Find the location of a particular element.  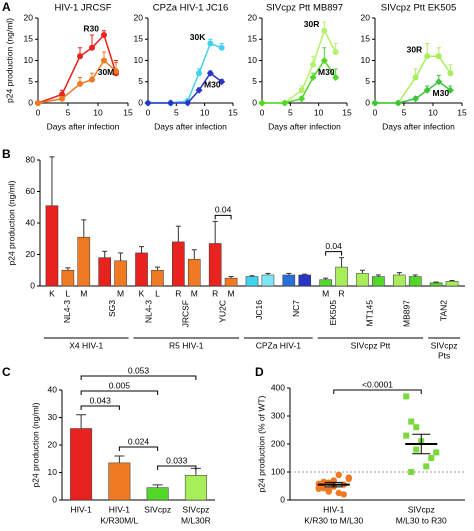

x-tick-label: M/L30R is located at coordinates (196, 520).